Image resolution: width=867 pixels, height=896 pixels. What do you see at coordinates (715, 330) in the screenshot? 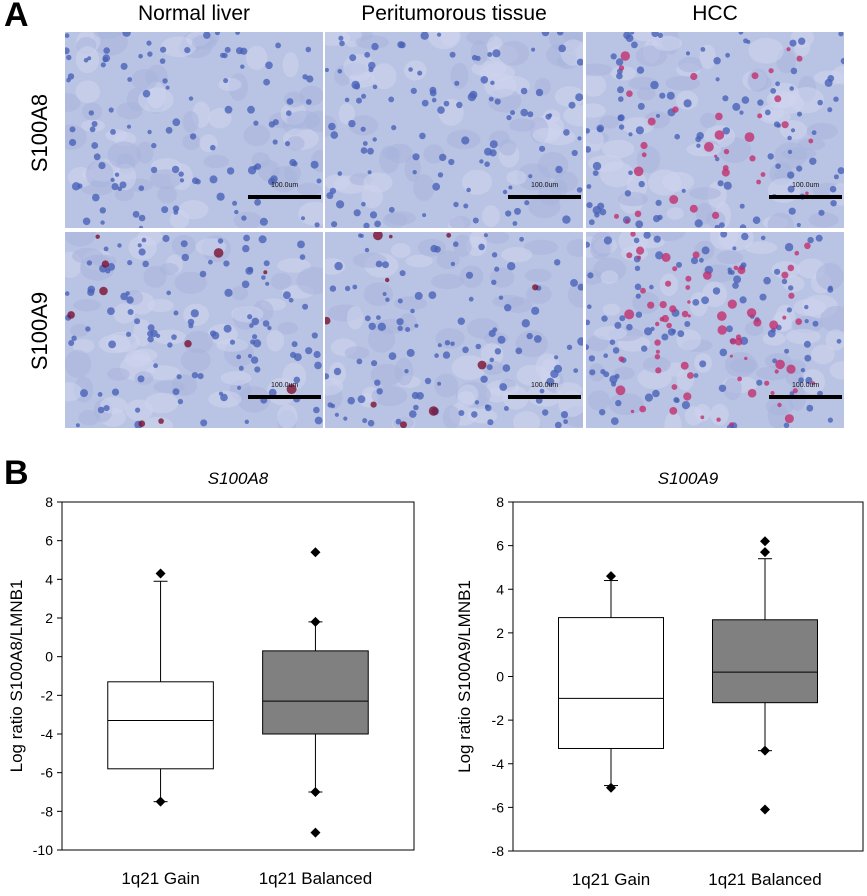
I see `histology-image-s100a9-3: 100.0um` at bounding box center [715, 330].